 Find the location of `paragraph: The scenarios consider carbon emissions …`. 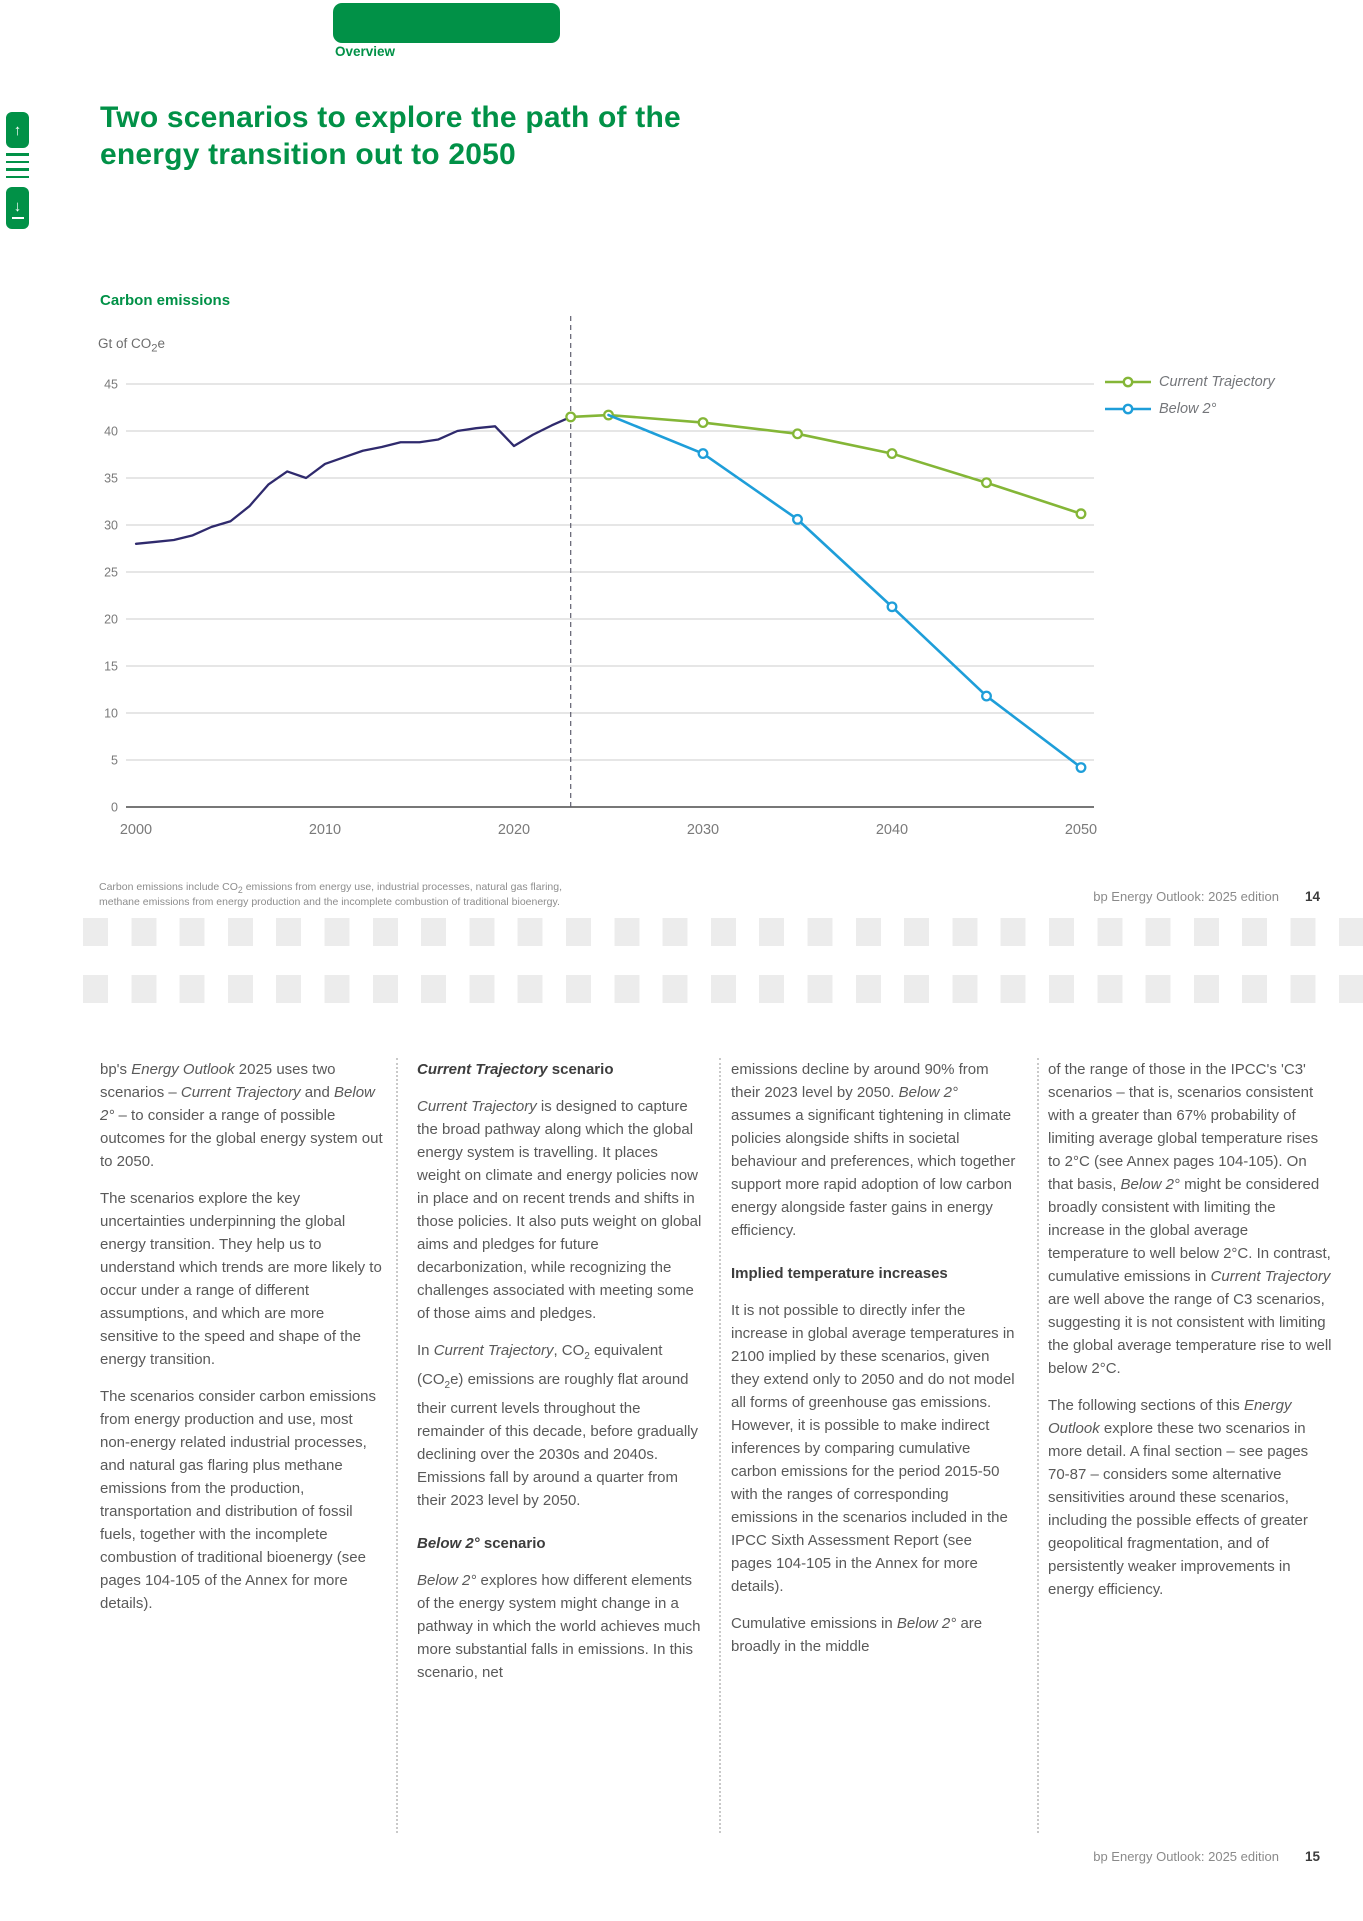

paragraph: The scenarios consider carbon emissions … is located at coordinates (238, 1500).